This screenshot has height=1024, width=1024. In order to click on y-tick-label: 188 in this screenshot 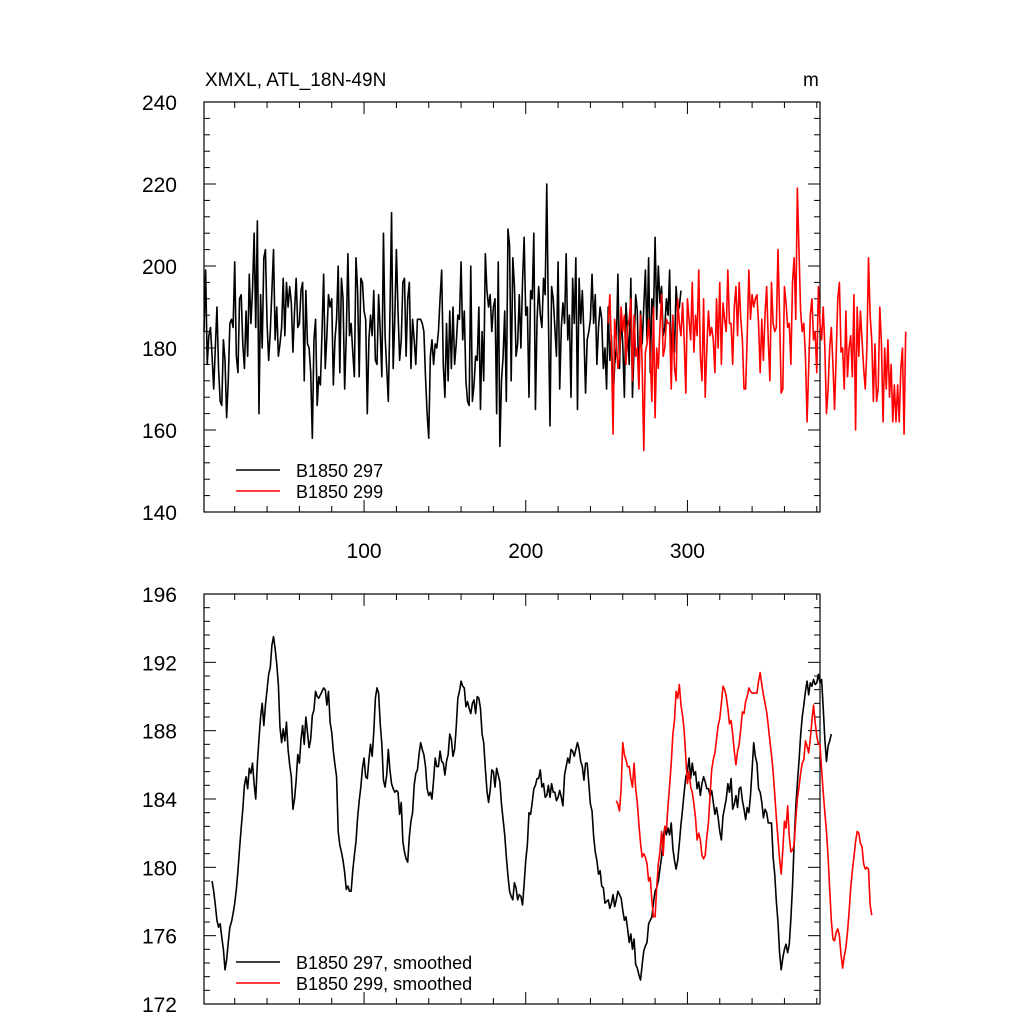, I will do `click(159, 732)`.